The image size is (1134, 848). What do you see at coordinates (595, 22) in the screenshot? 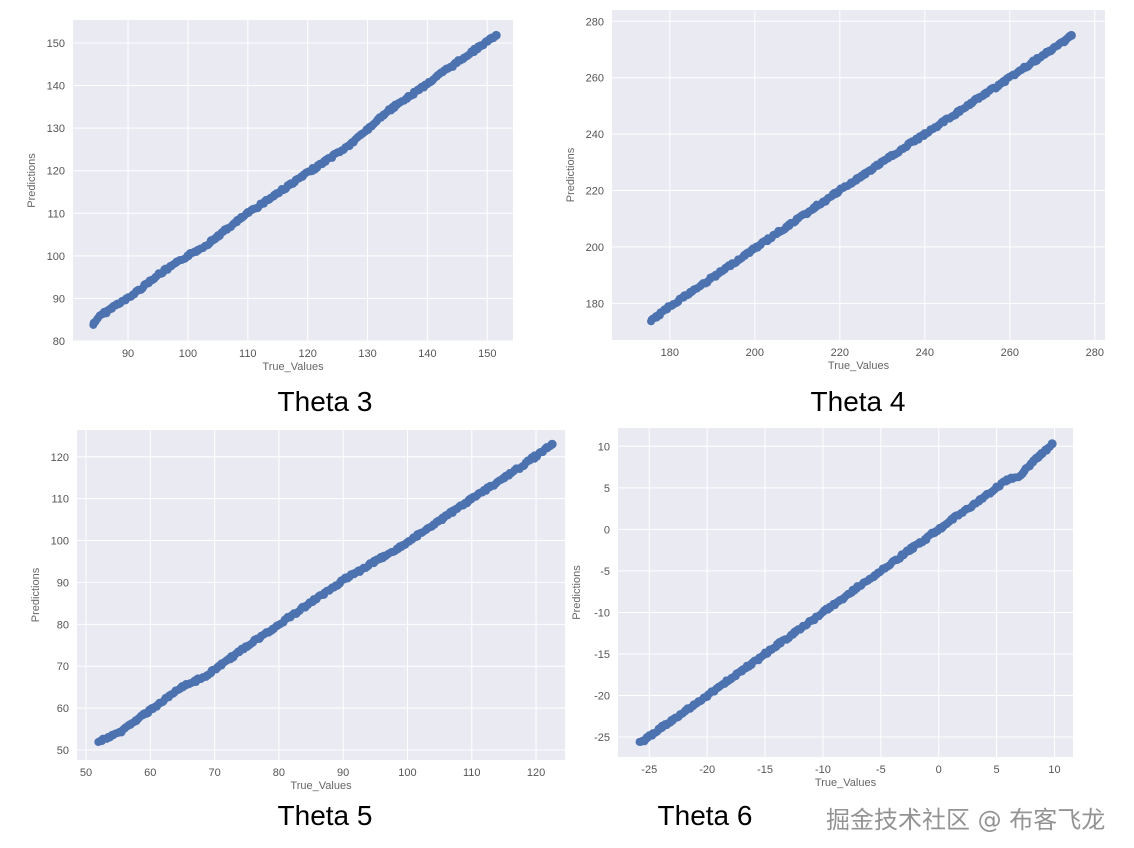
I see `y-tick-label: 280` at bounding box center [595, 22].